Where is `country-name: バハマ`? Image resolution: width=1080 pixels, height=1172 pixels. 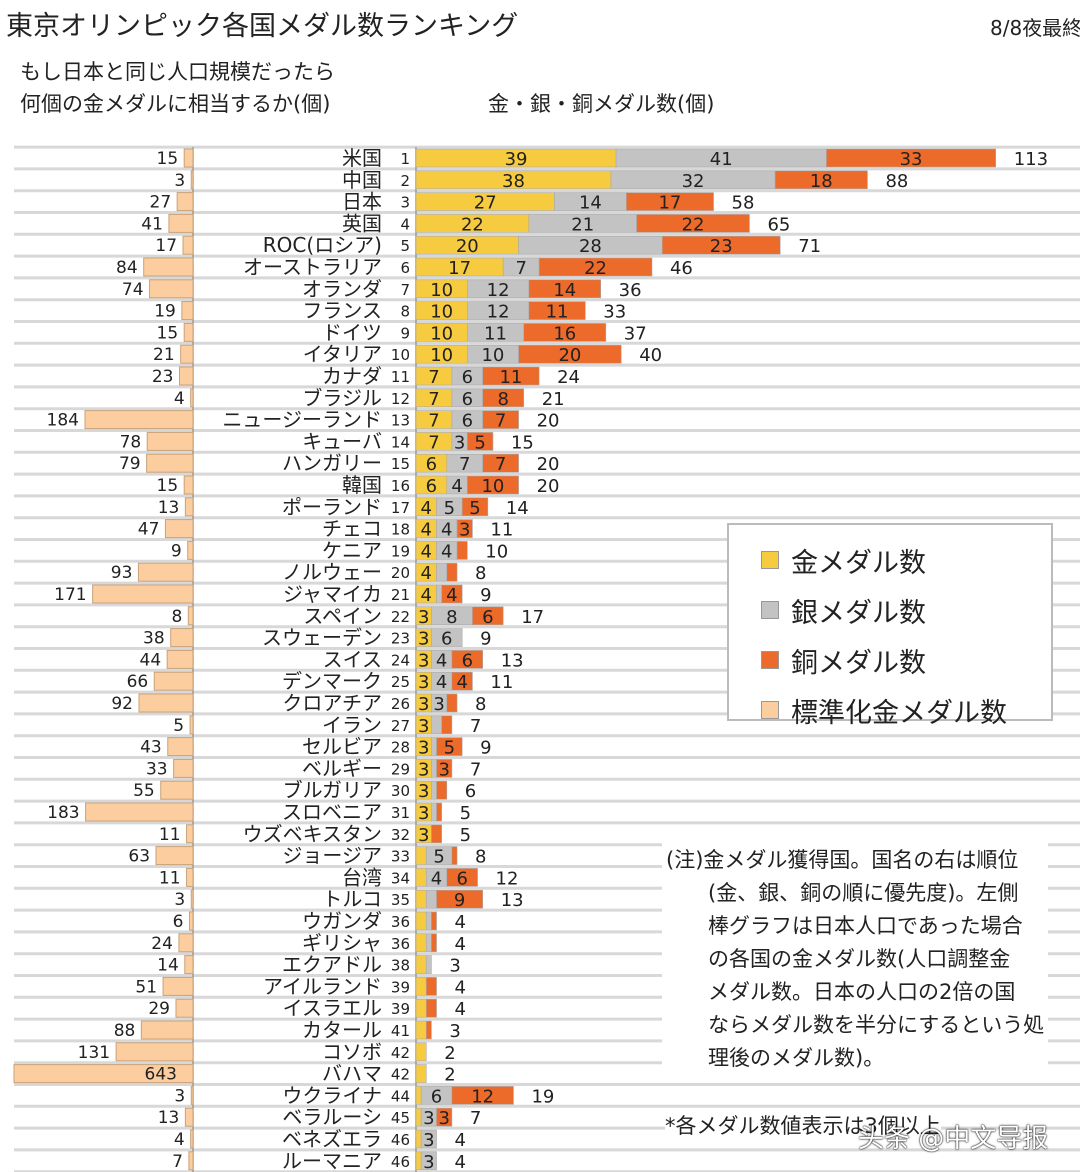 country-name: バハマ is located at coordinates (352, 1074).